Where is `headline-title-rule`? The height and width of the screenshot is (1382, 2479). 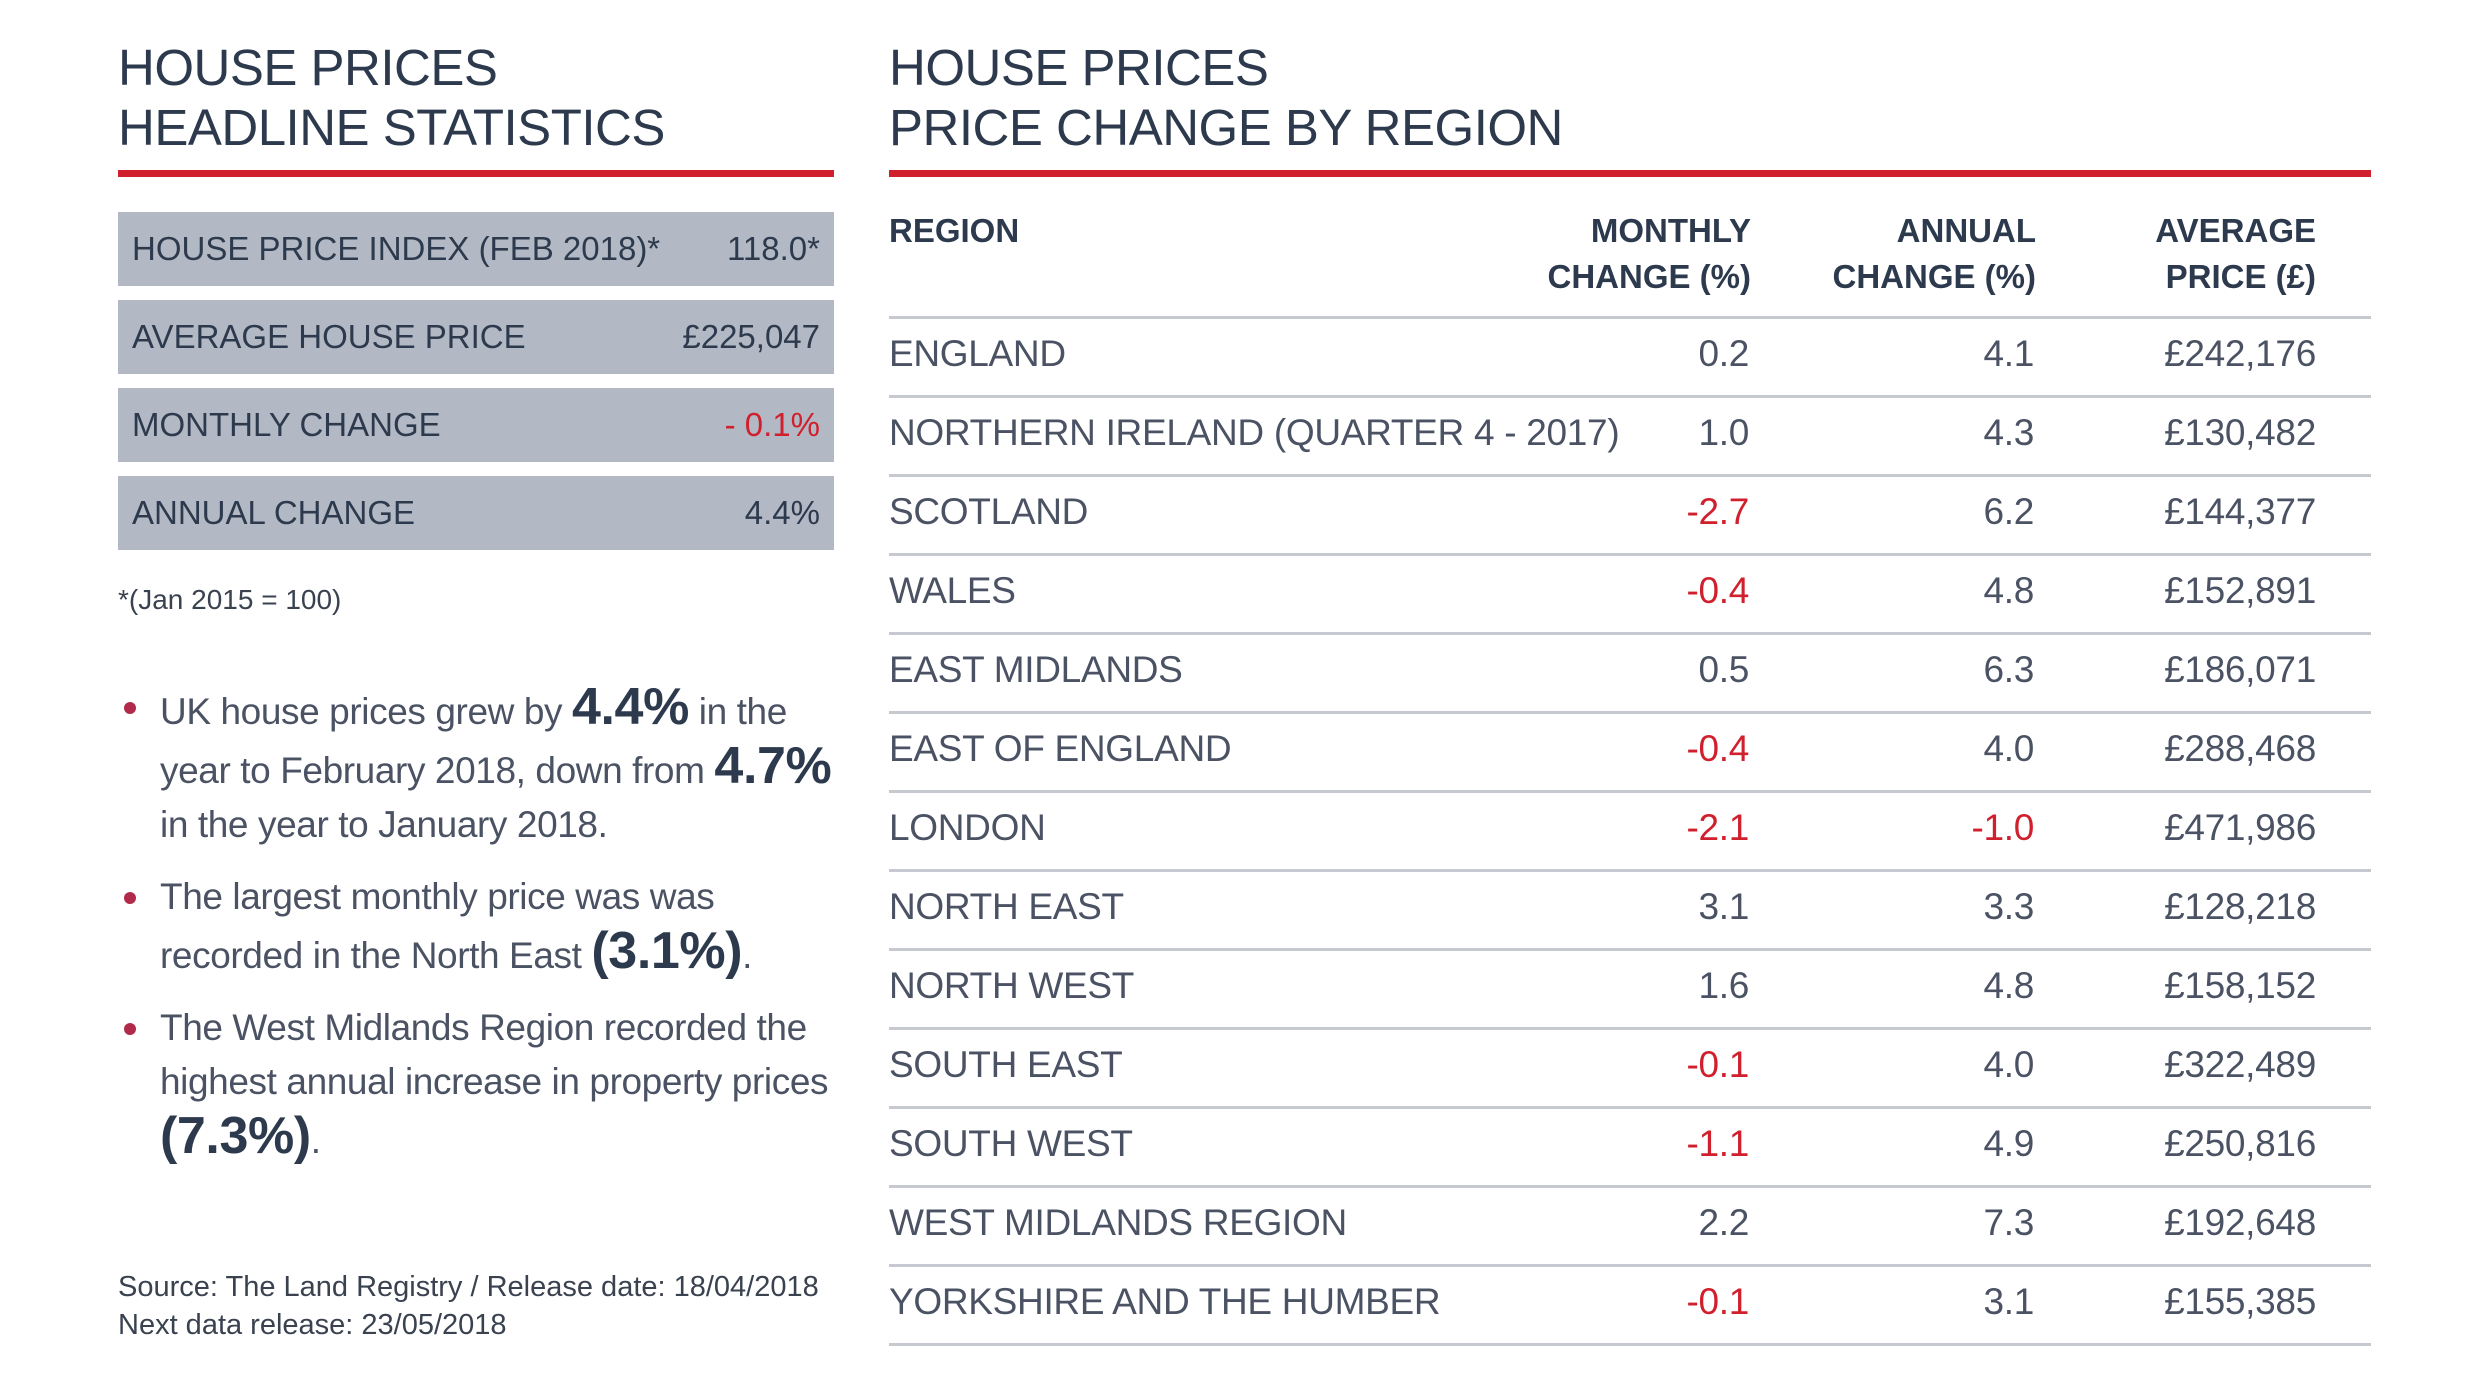 headline-title-rule is located at coordinates (476, 173).